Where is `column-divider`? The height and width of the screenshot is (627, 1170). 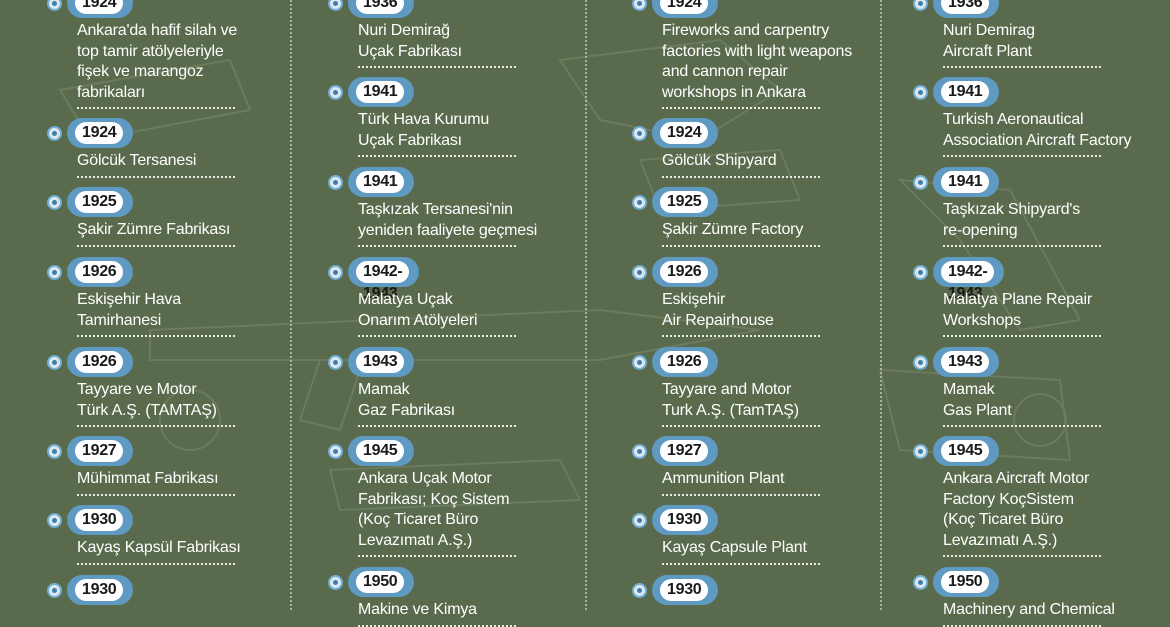
column-divider is located at coordinates (586, 305).